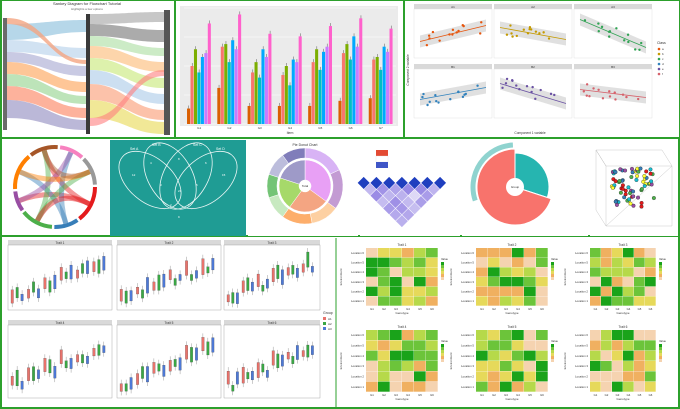 The image size is (680, 409). Describe the element at coordinates (161, 185) in the screenshot. I see `svg-text: 3` at that location.